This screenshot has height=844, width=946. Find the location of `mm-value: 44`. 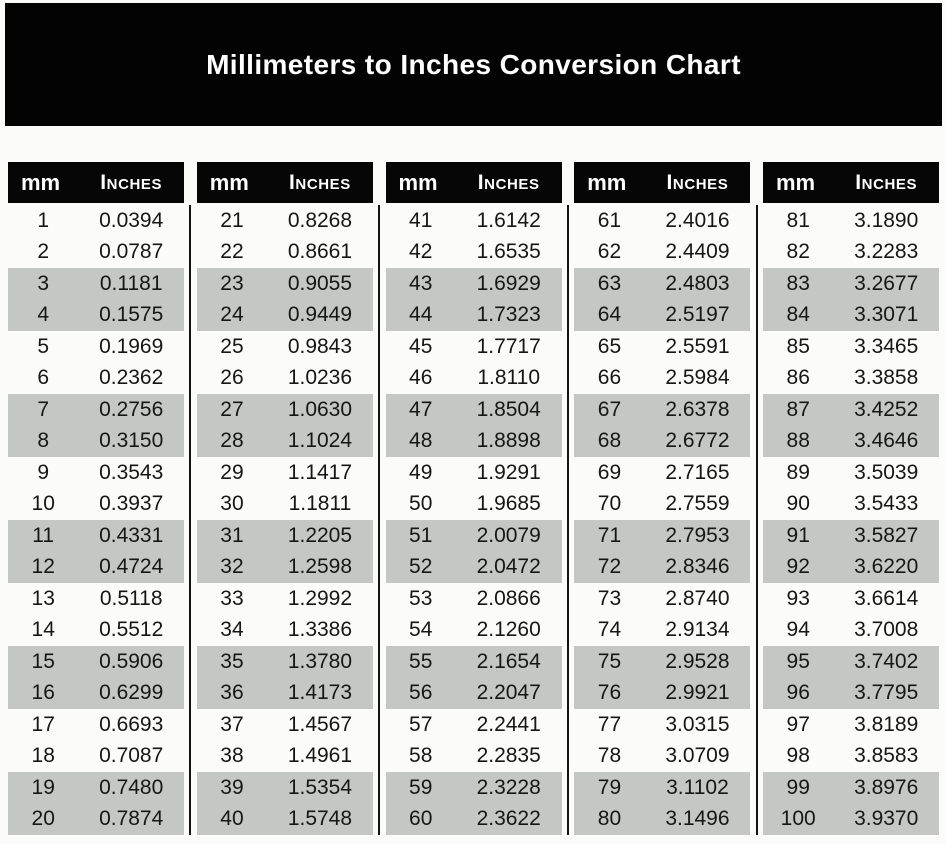

mm-value: 44 is located at coordinates (421, 315).